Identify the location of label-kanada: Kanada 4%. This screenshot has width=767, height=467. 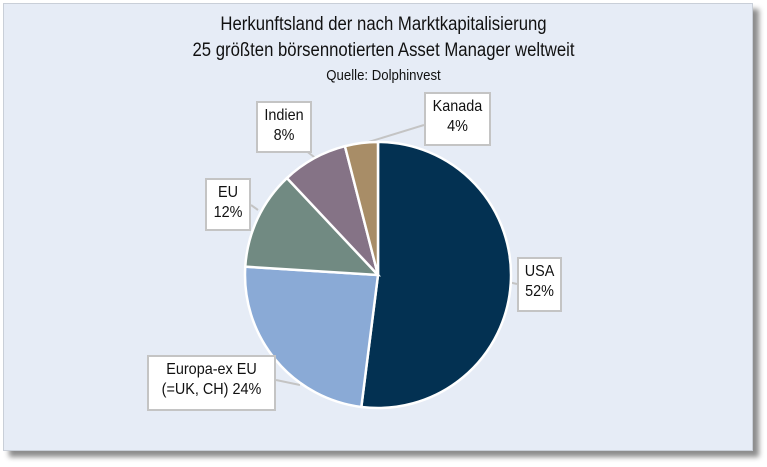
(457, 119).